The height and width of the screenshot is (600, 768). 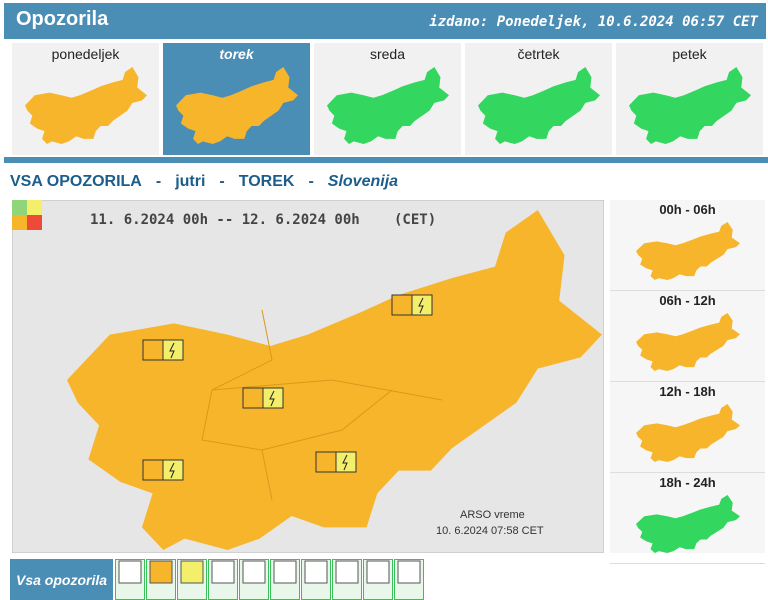 I want to click on map-source: ARSO vreme, so click(x=492, y=515).